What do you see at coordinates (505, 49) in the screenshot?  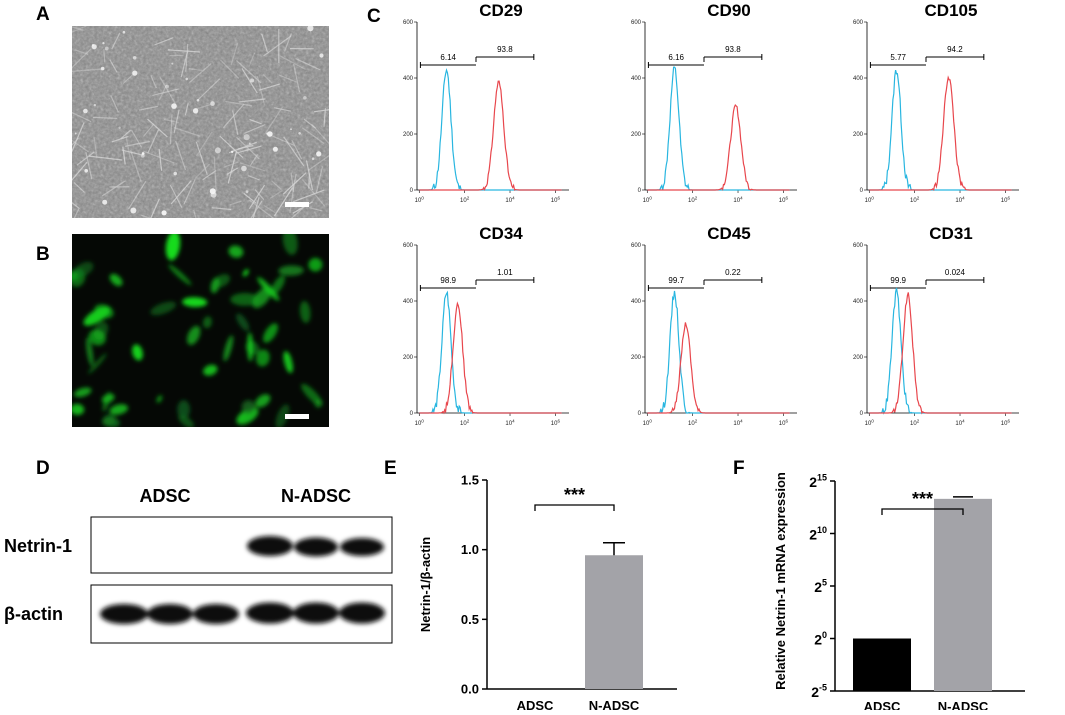 I see `gate-label-positive: 93.8` at bounding box center [505, 49].